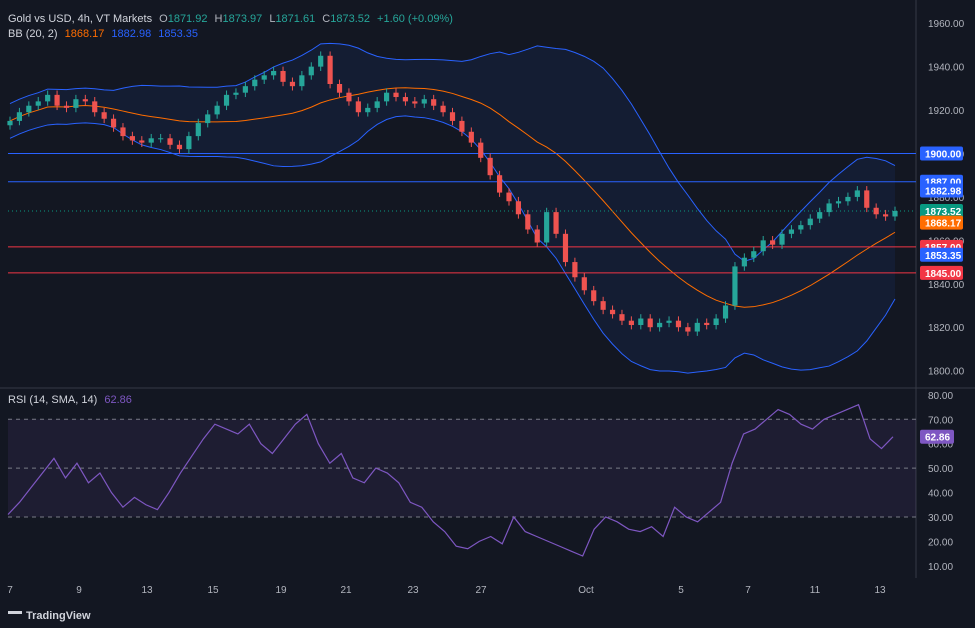  Describe the element at coordinates (940, 445) in the screenshot. I see `rsi-tick-label: 60.00` at that location.